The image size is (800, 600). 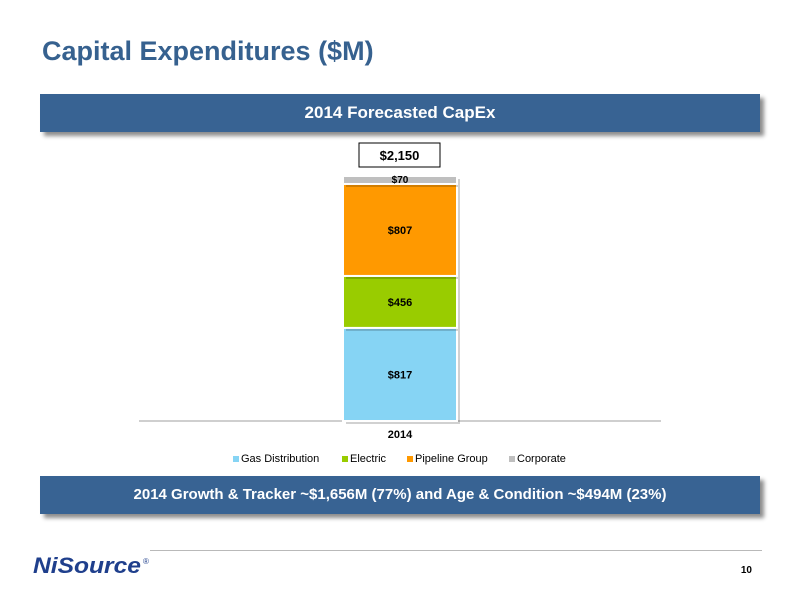 I want to click on x-tick-label: 2014, so click(x=400, y=435).